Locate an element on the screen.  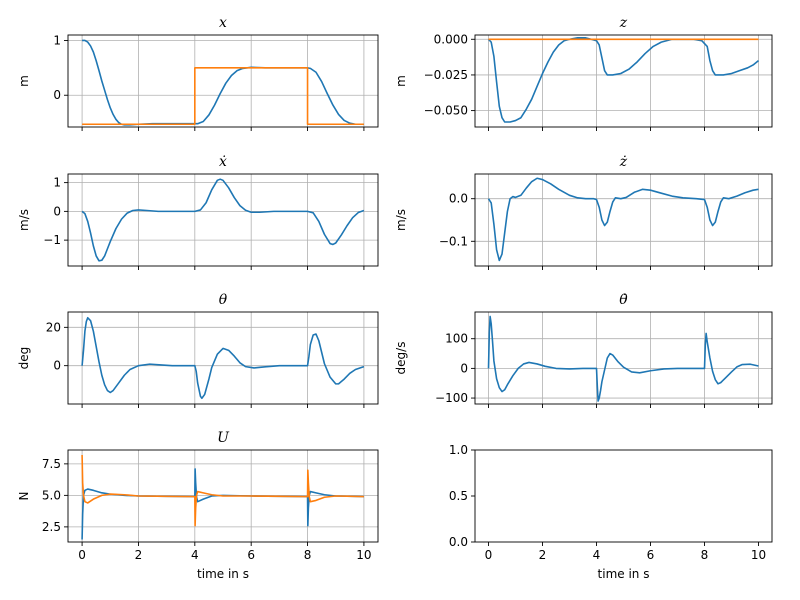
subplot-zdot: 0.0 −0.1 ż m/s is located at coordinates (583, 212).